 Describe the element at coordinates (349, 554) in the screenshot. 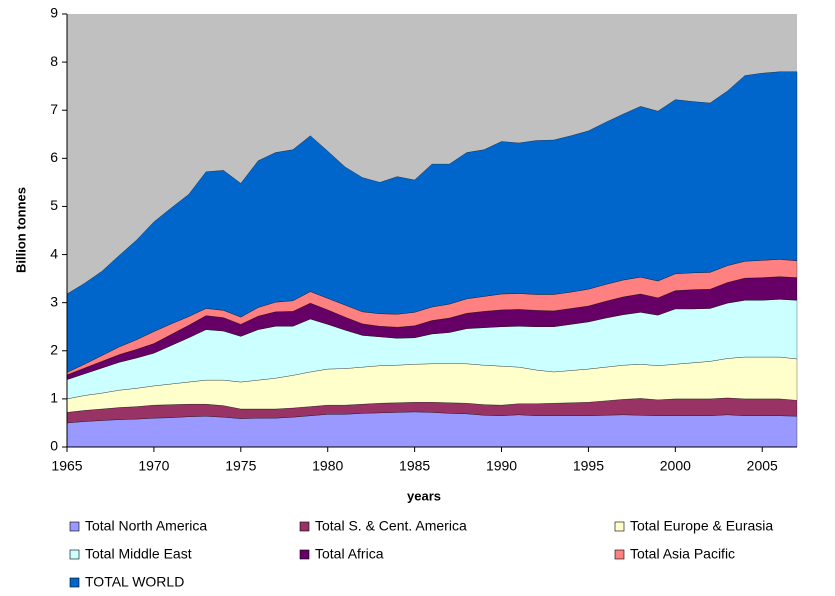

I see `legend-label: Total Africa` at that location.